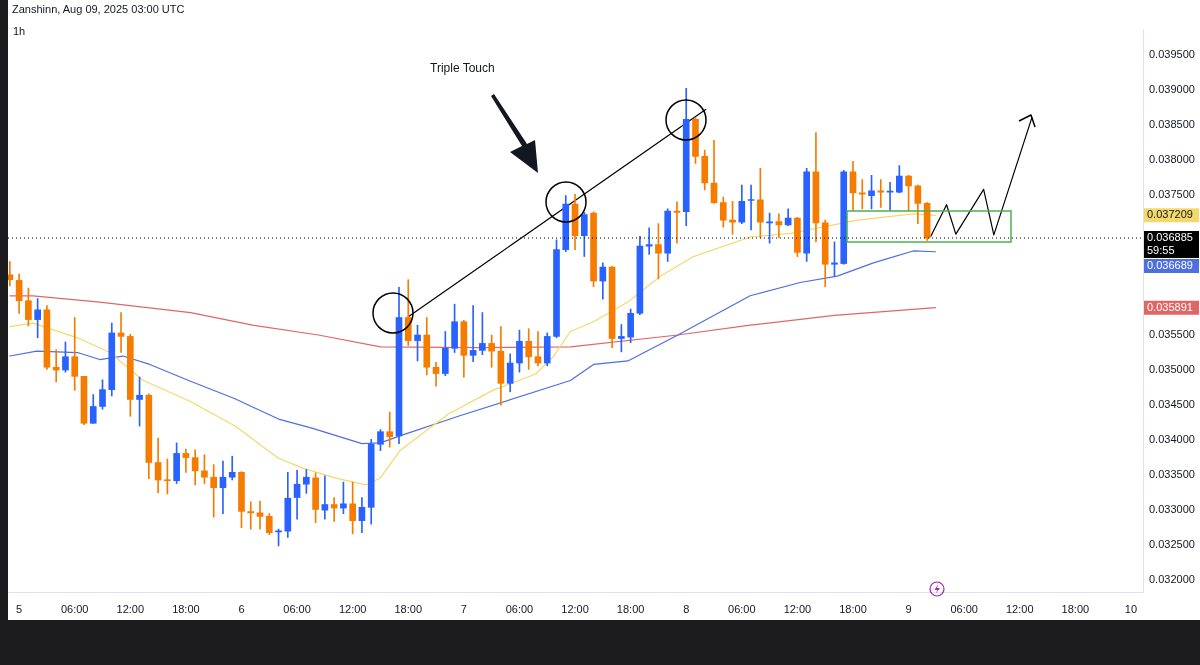 The image size is (1200, 665). I want to click on x-tick-label: 7, so click(463, 609).